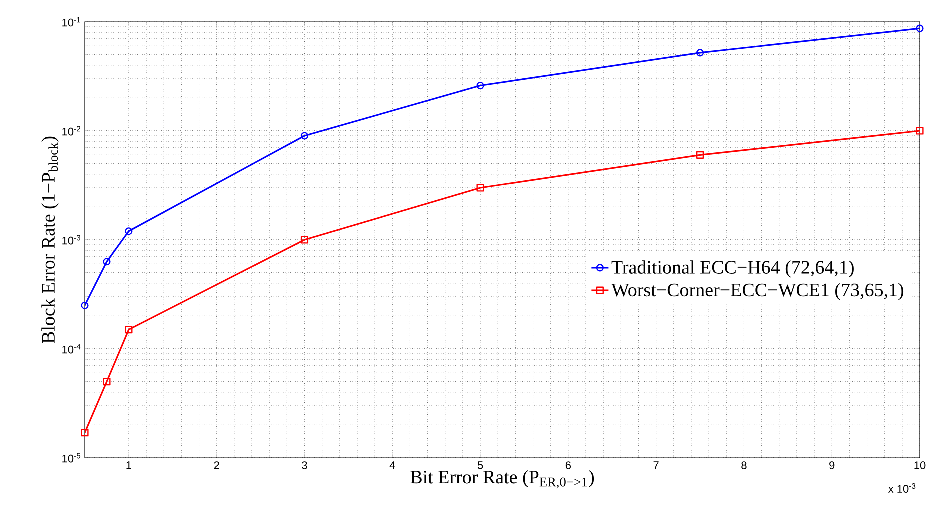 This screenshot has width=933, height=521. What do you see at coordinates (481, 466) in the screenshot?
I see `x-tick-label: 5` at bounding box center [481, 466].